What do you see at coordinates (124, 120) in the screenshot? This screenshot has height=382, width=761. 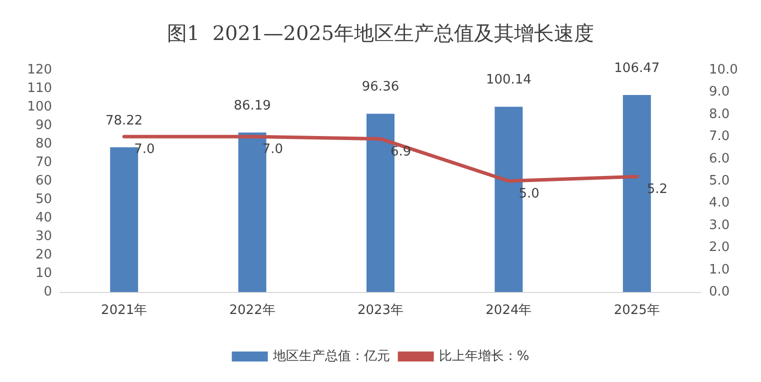 I see `data-label: 78.22` at bounding box center [124, 120].